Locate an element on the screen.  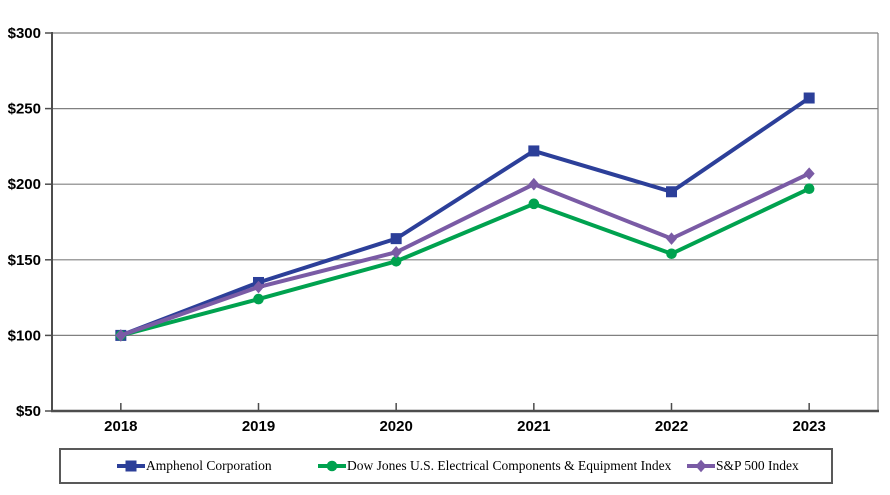
x-axis-tick-label: 2021 is located at coordinates (533, 426).